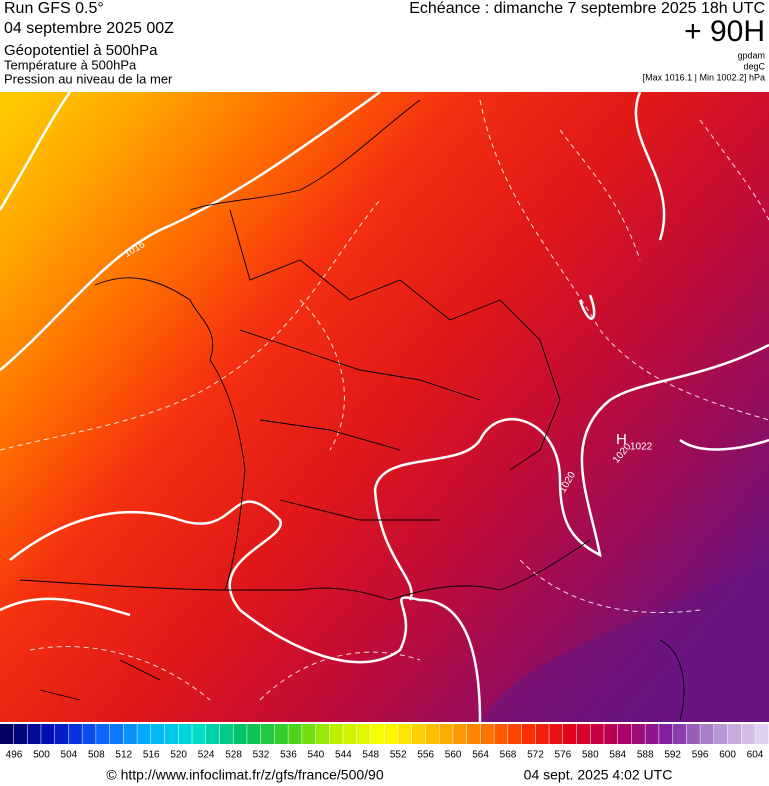 The image size is (769, 786). What do you see at coordinates (700, 755) in the screenshot?
I see `colorbar-label: 596` at bounding box center [700, 755].